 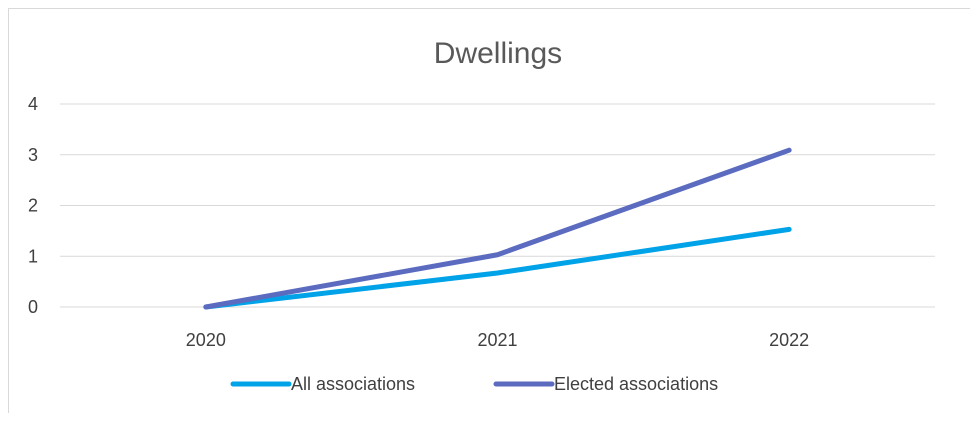 What do you see at coordinates (353, 384) in the screenshot?
I see `legend-label-0: All associations` at bounding box center [353, 384].